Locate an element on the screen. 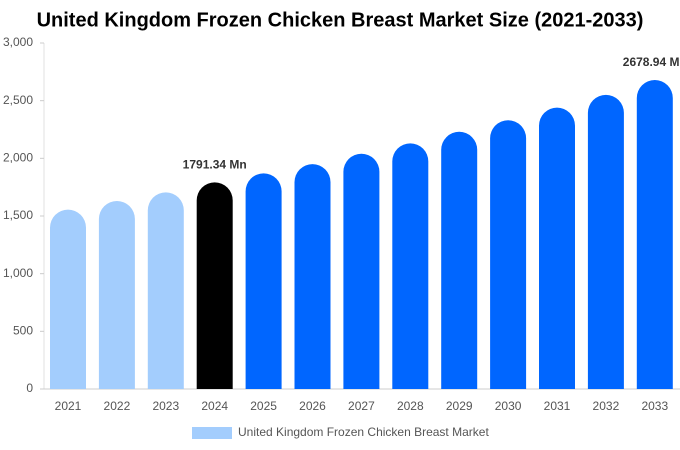 The height and width of the screenshot is (450, 680). y-tick-label: 1,000 is located at coordinates (18, 273).